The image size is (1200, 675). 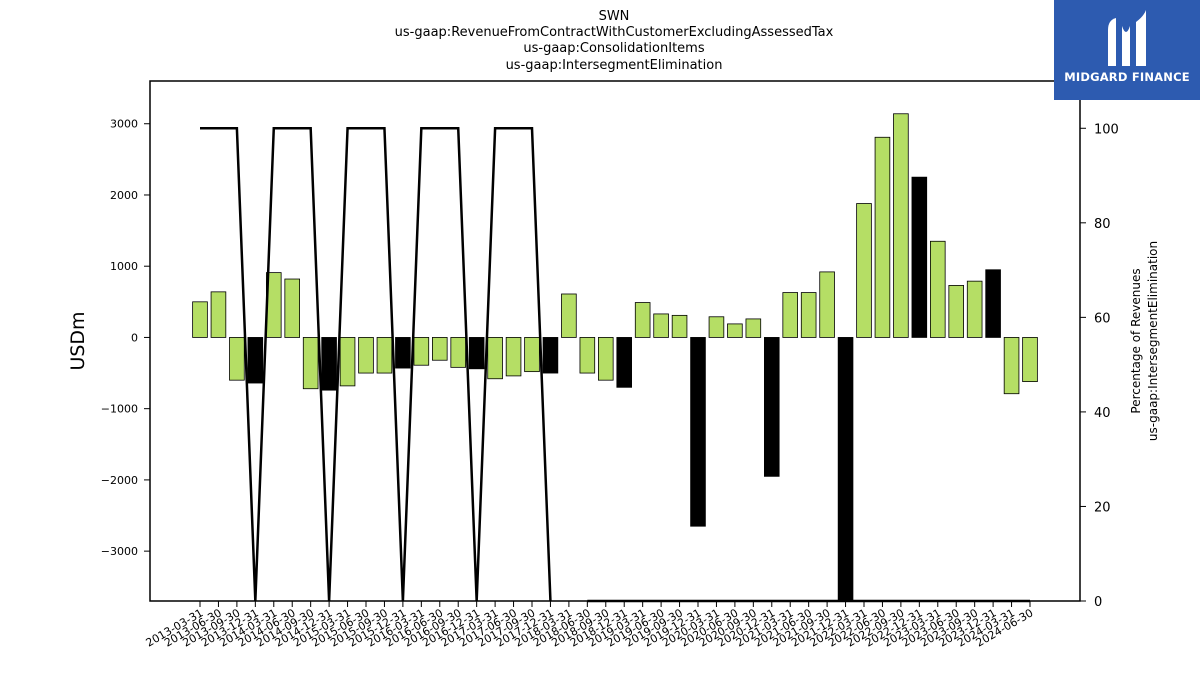 What do you see at coordinates (1153, 341) in the screenshot?
I see `y2-axis-label-line-2: us-gaap:IntersegmentElimination` at bounding box center [1153, 341].